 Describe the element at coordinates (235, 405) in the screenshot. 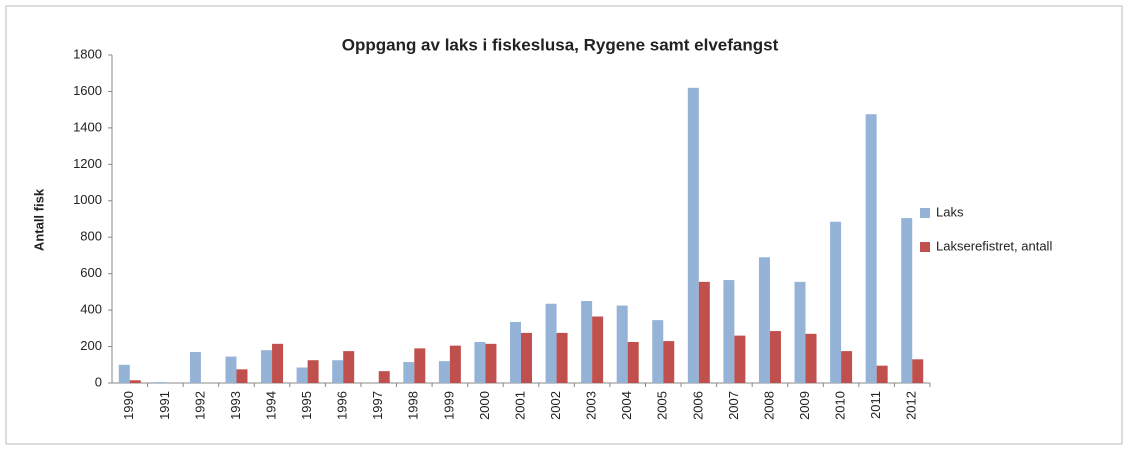

I see `x-tick-label: 1993` at that location.